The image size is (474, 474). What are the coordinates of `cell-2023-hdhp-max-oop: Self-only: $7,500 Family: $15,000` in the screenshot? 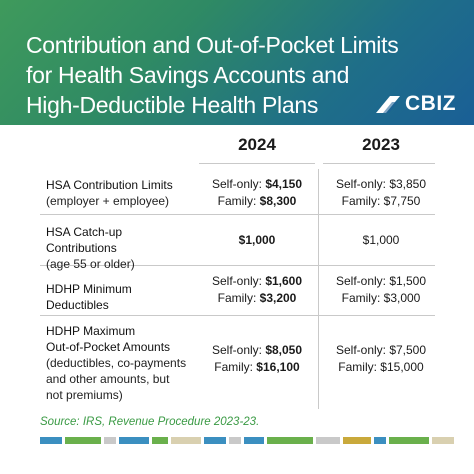 It's located at (381, 358).